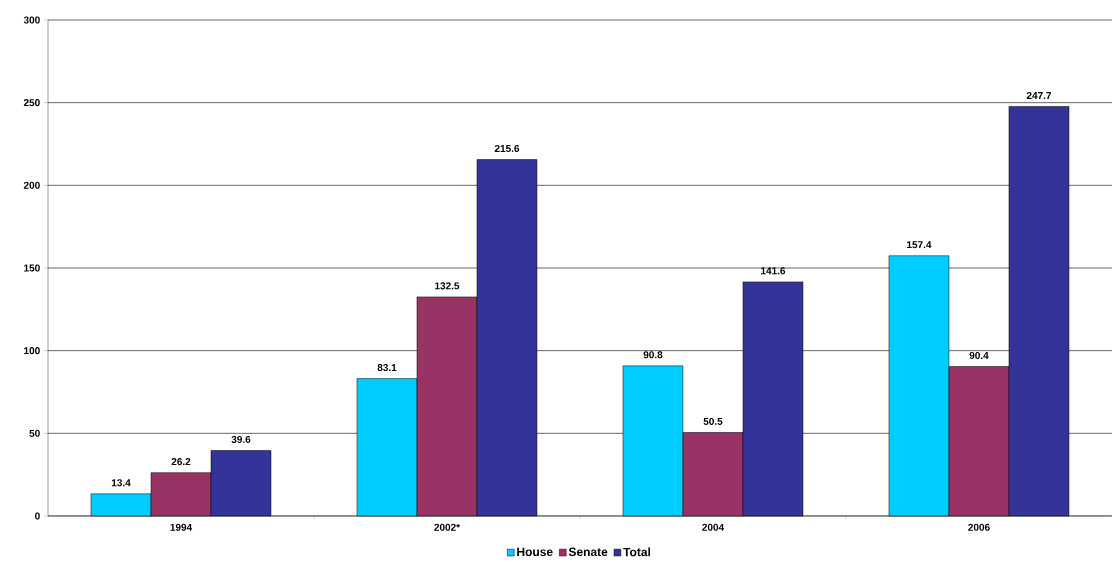 Image resolution: width=1114 pixels, height=569 pixels. Describe the element at coordinates (241, 439) in the screenshot. I see `data-label: 39.6` at that location.